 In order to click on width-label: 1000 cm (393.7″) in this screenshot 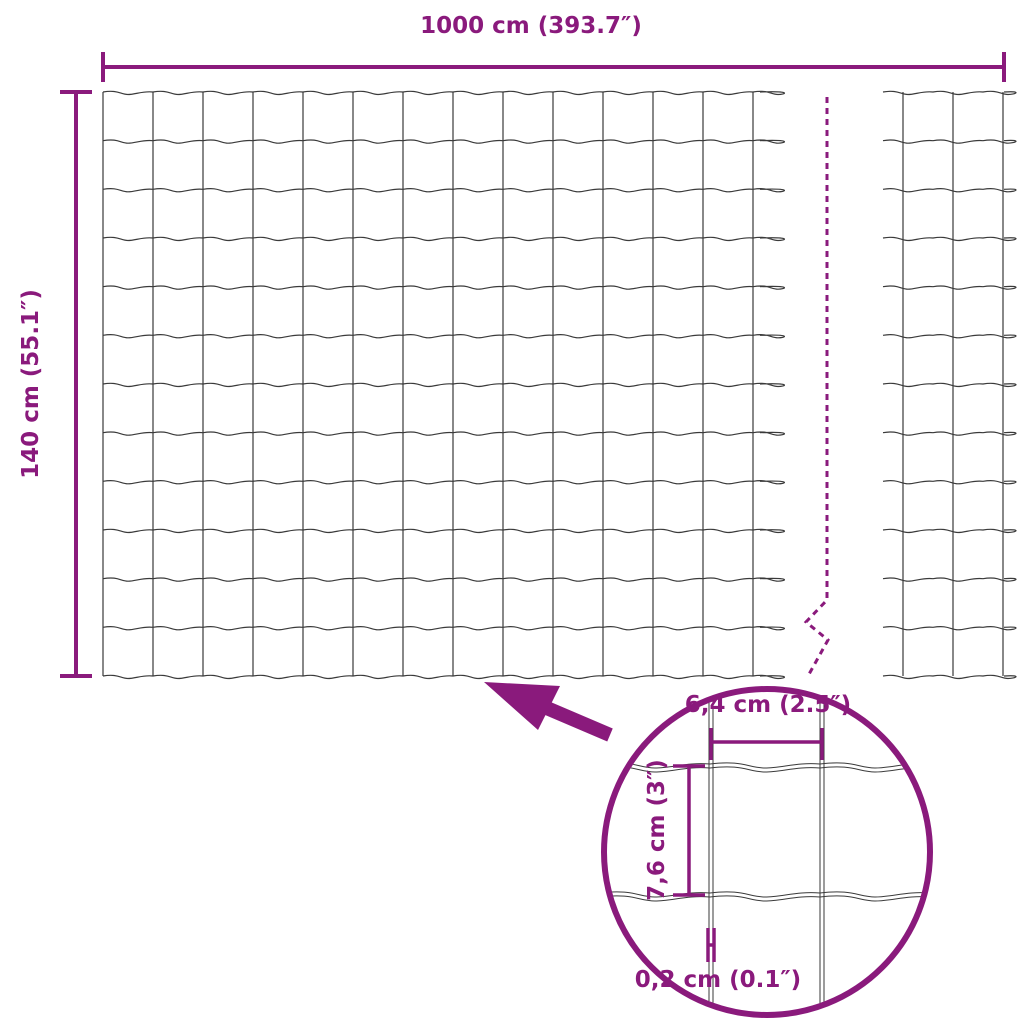, I will do `click(531, 26)`.